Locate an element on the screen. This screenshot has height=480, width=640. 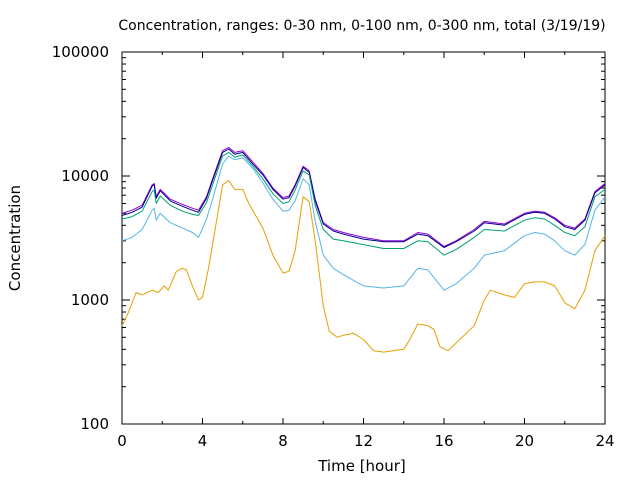
y-tick-label: 100 is located at coordinates (94, 424).